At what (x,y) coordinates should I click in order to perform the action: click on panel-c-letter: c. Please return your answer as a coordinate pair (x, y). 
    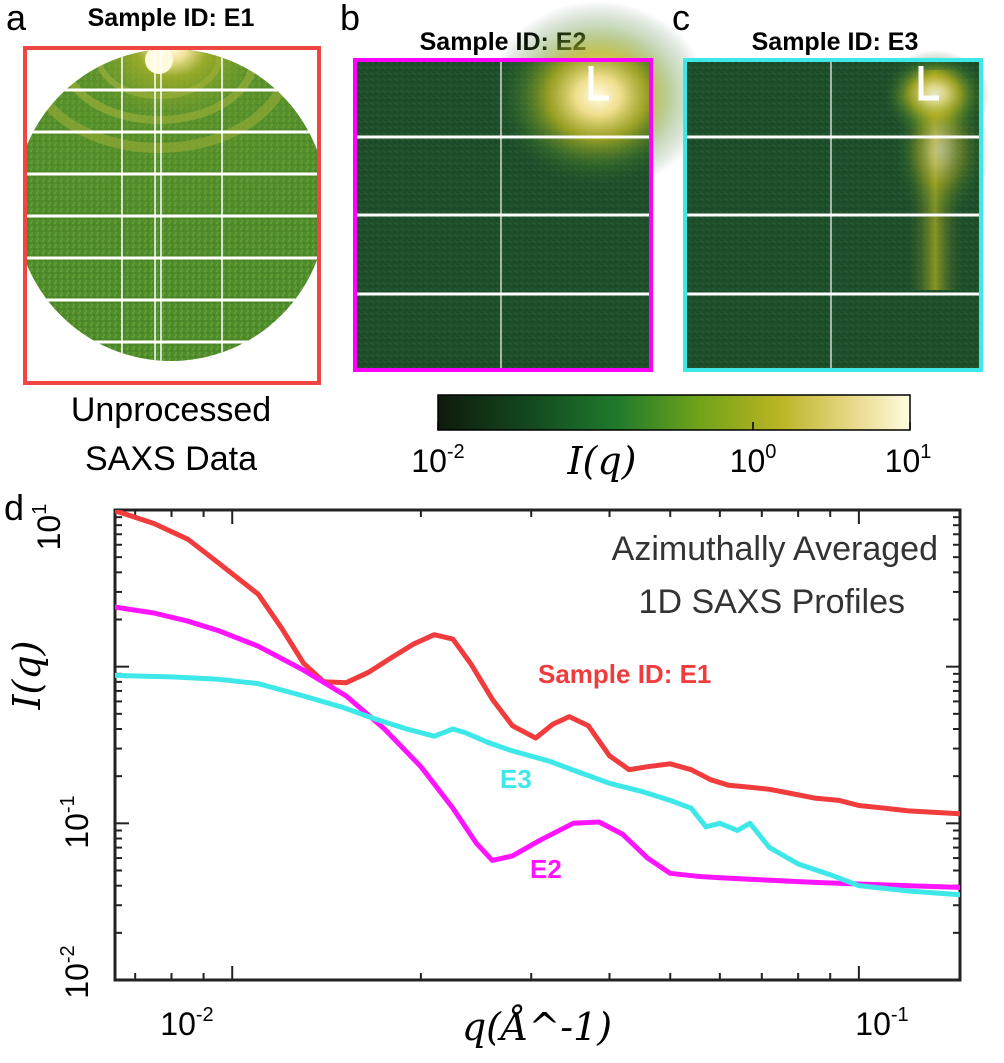
    Looking at the image, I should click on (681, 19).